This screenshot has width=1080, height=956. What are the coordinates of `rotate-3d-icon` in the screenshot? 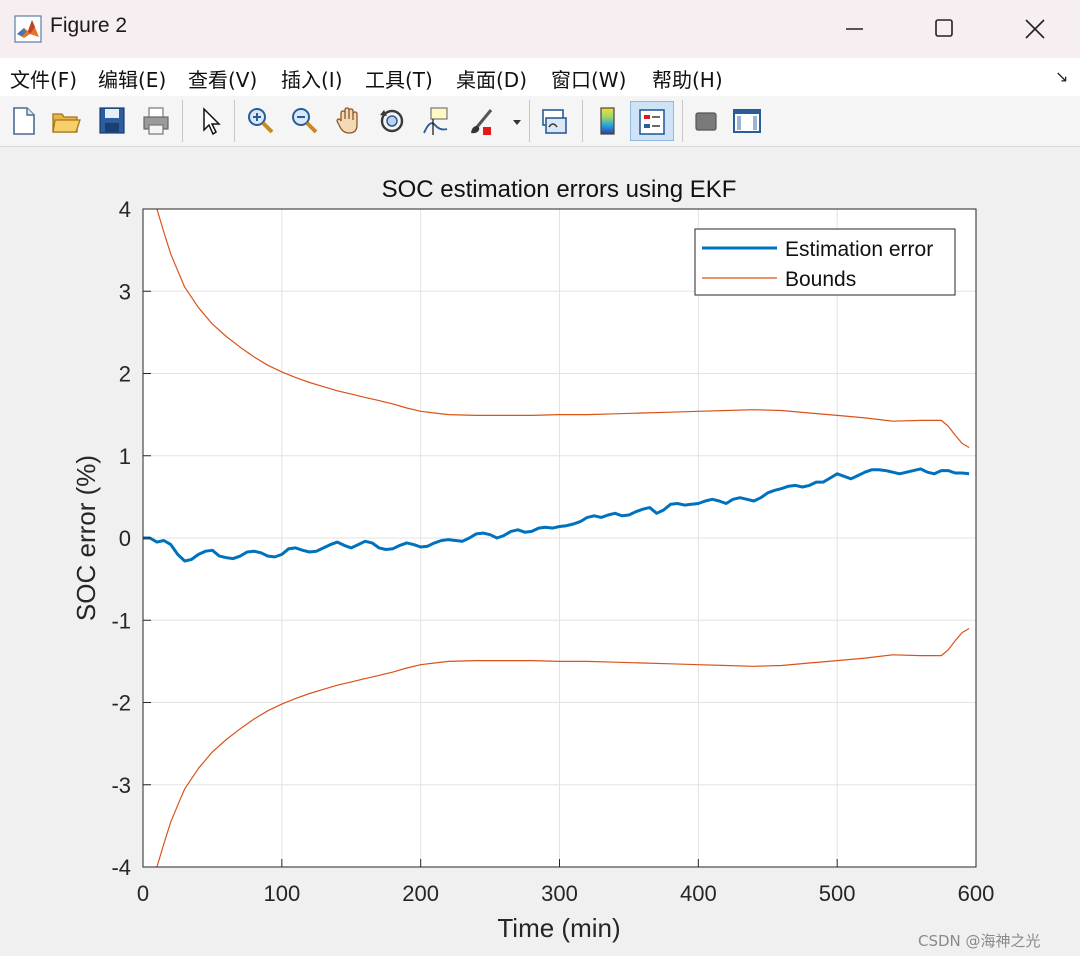 It's located at (392, 121).